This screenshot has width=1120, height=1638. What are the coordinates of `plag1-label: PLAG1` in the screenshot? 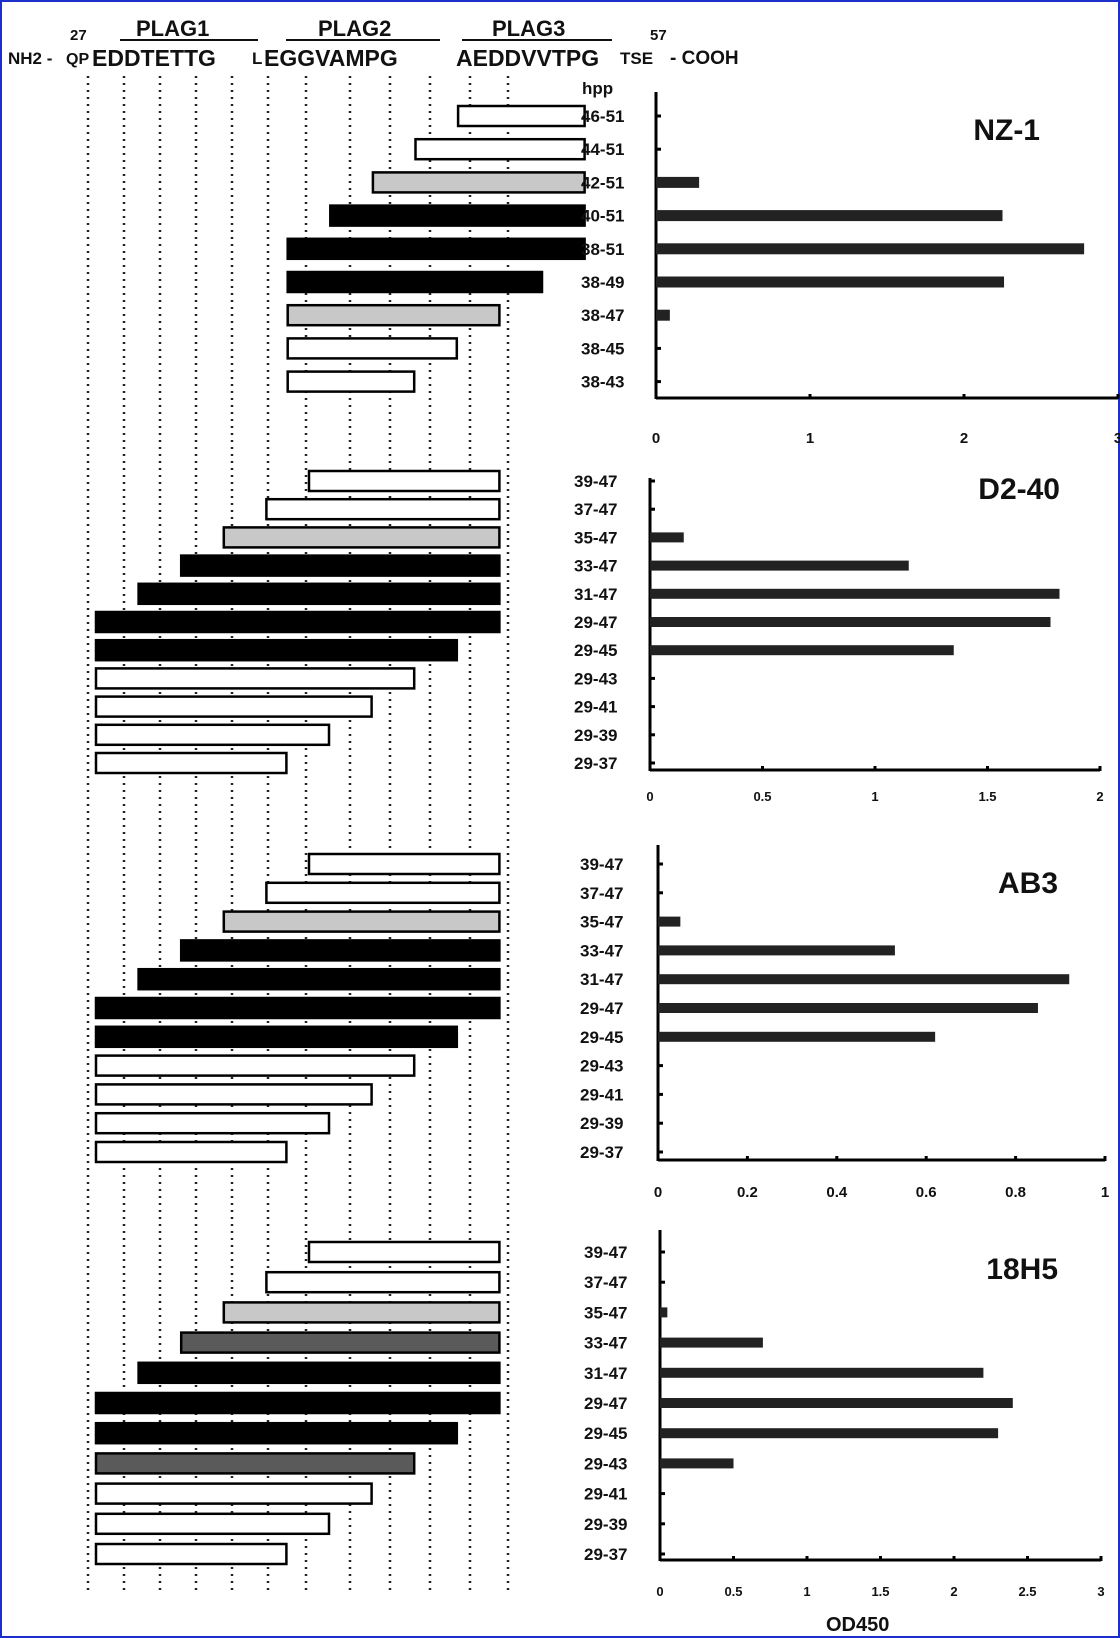 It's located at (172, 28).